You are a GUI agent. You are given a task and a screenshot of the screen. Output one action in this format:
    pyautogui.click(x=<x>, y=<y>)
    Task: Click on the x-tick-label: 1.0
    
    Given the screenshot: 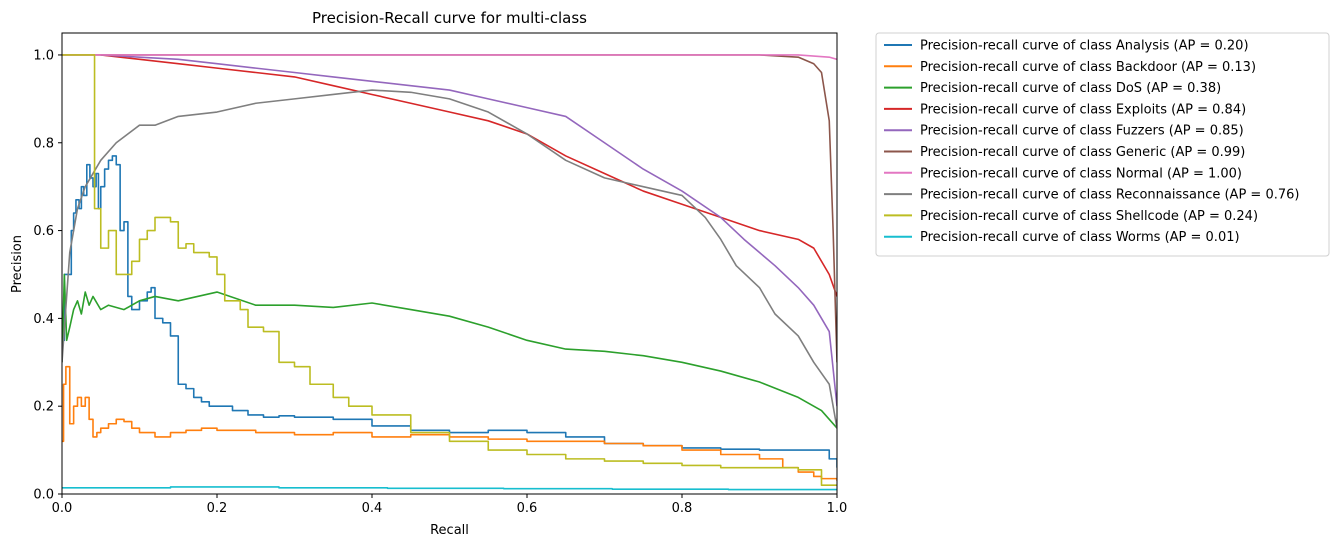 What is the action you would take?
    pyautogui.click(x=837, y=508)
    